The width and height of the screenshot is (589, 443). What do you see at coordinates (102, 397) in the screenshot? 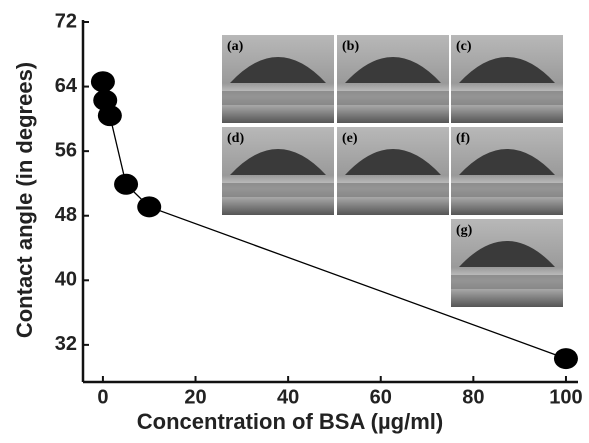
I see `x-tick-label: 0` at bounding box center [102, 397].